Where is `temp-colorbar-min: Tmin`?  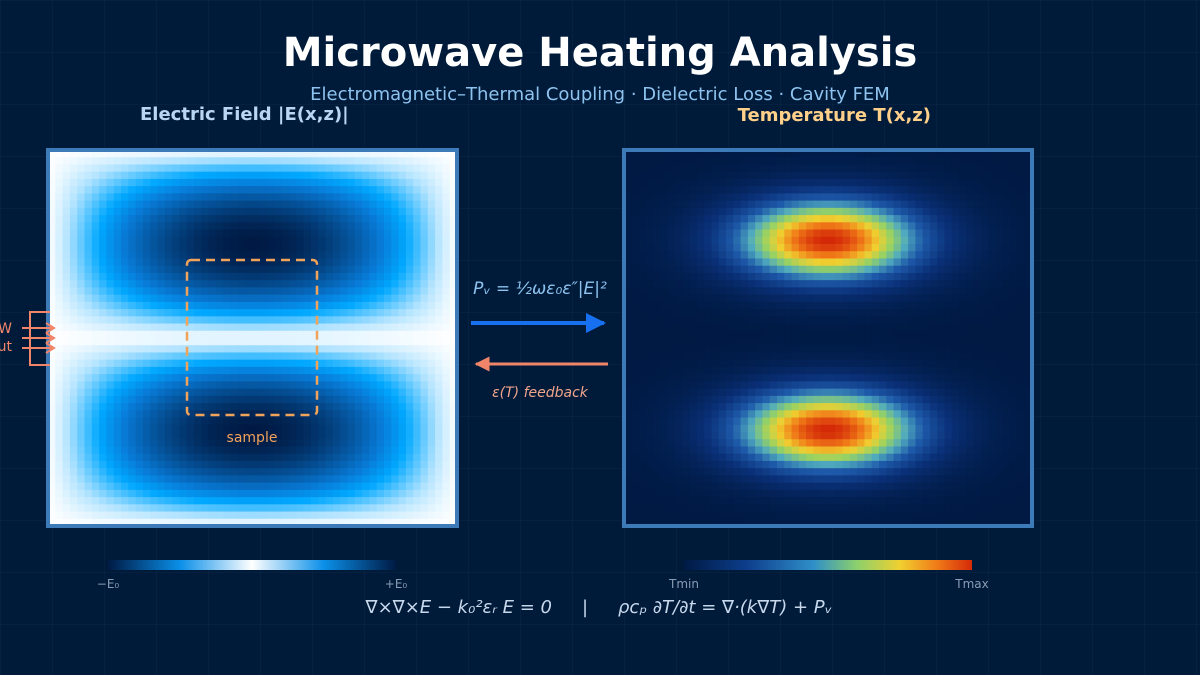 temp-colorbar-min: Tmin is located at coordinates (683, 584).